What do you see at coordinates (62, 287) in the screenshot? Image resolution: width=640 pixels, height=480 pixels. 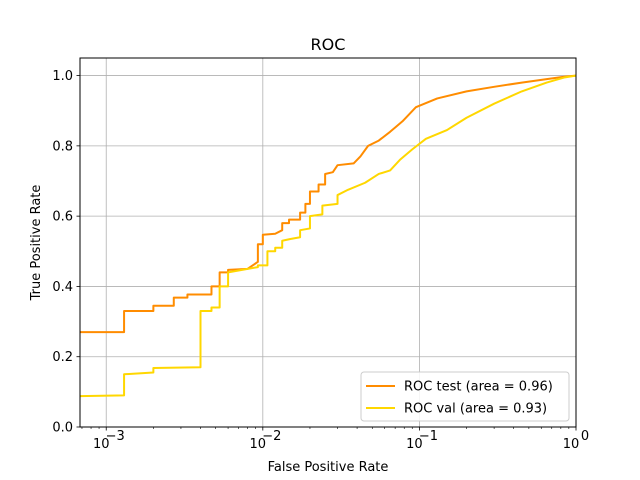 I see `y-tick-label: 0.4` at bounding box center [62, 287].